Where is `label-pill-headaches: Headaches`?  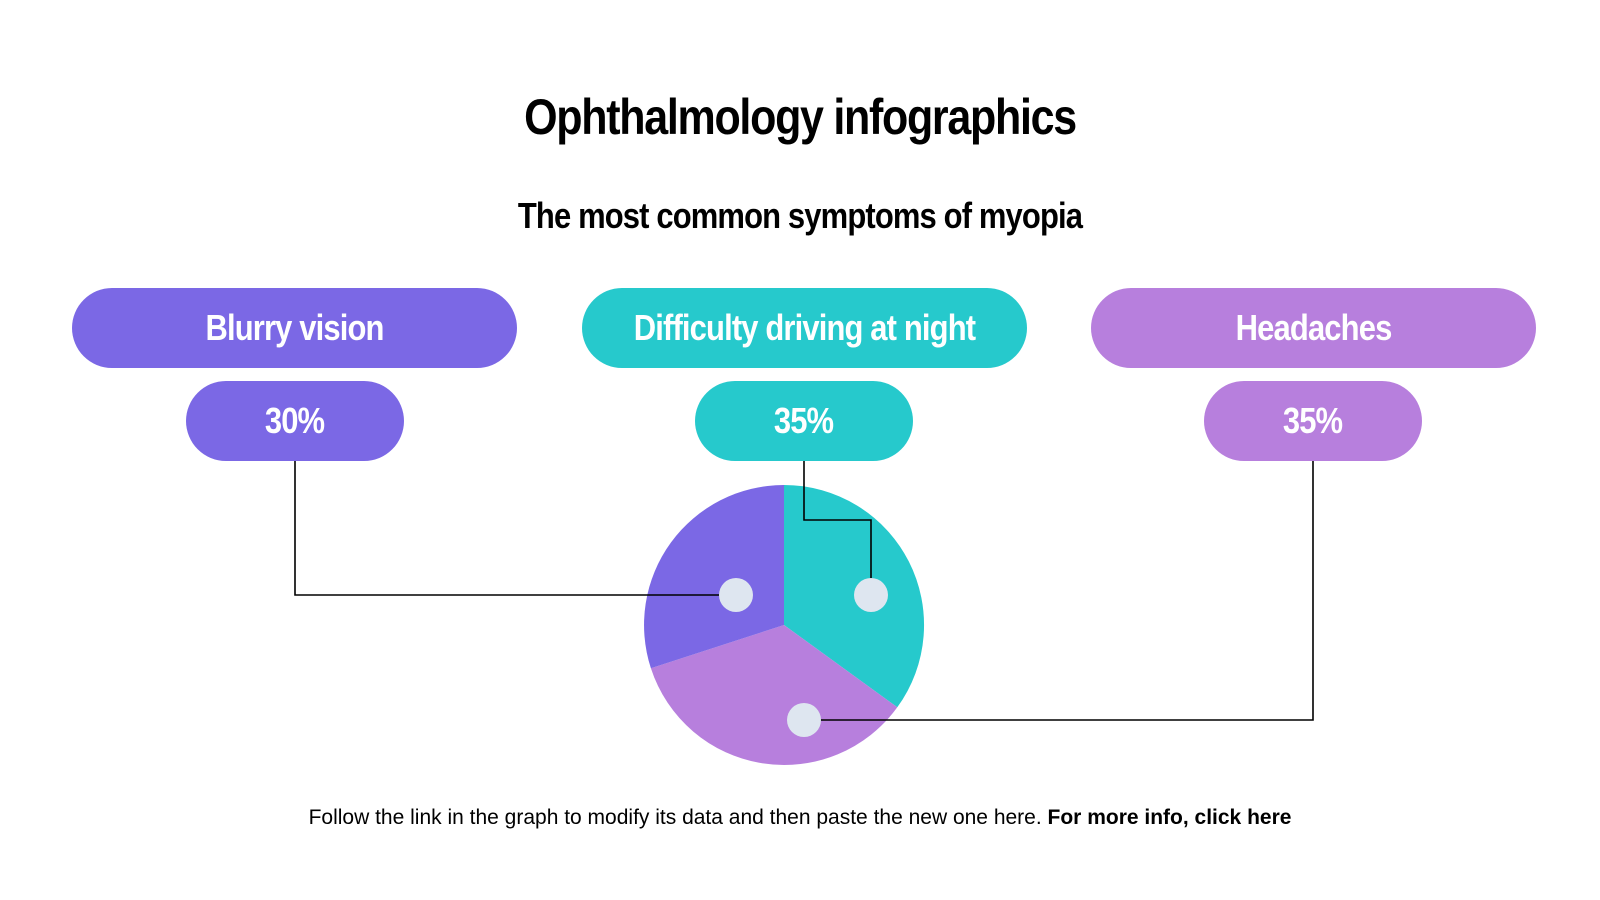 label-pill-headaches: Headaches is located at coordinates (1313, 328).